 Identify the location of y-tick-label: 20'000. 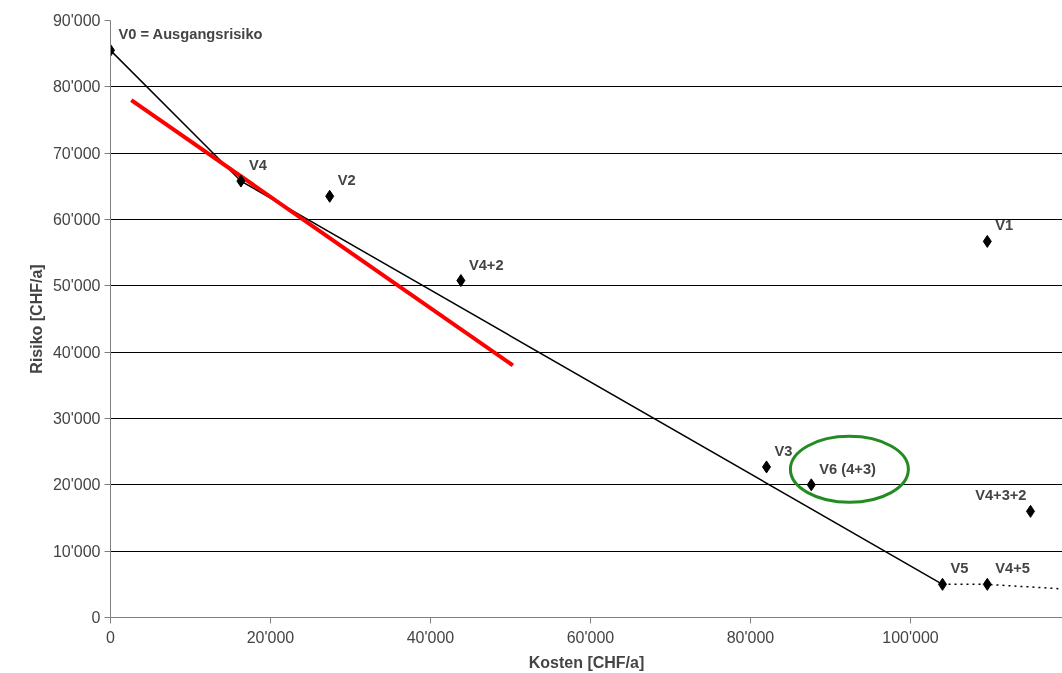
(76, 485).